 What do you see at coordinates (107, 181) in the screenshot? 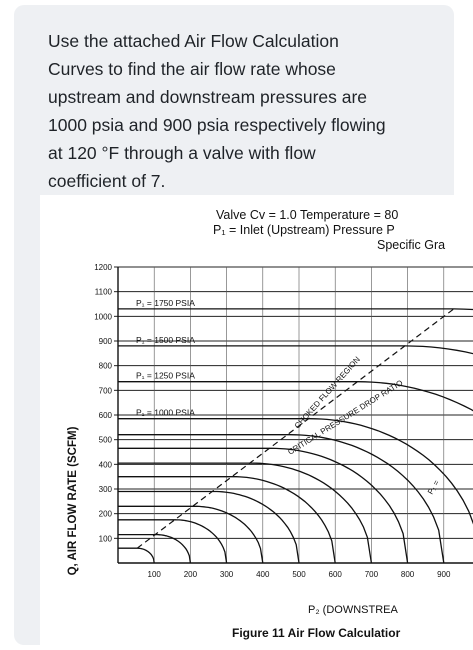
I see `question-line: coefficient of 7.` at bounding box center [107, 181].